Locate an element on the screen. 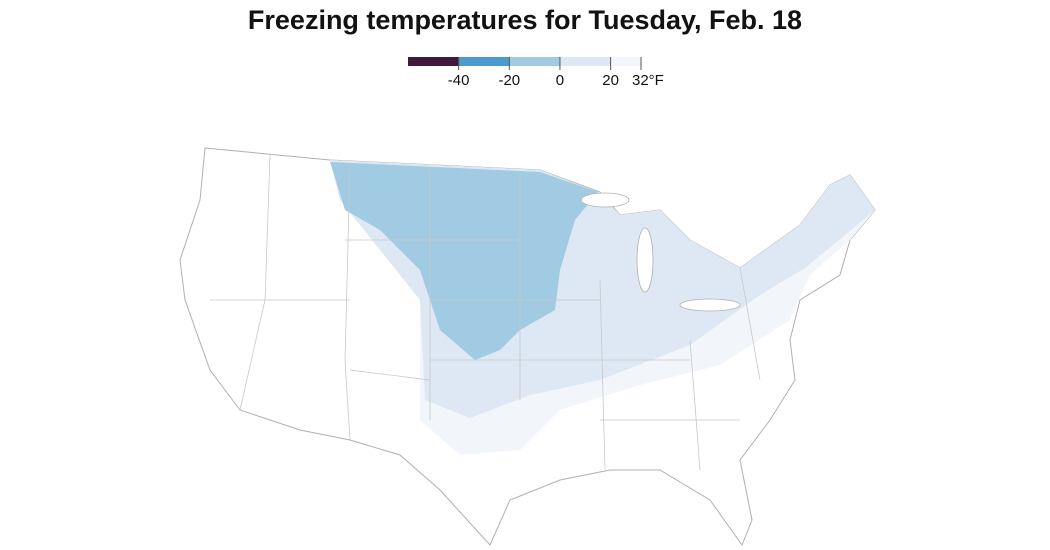 This screenshot has height=550, width=1050. legend-tick-label: 0 is located at coordinates (560, 80).